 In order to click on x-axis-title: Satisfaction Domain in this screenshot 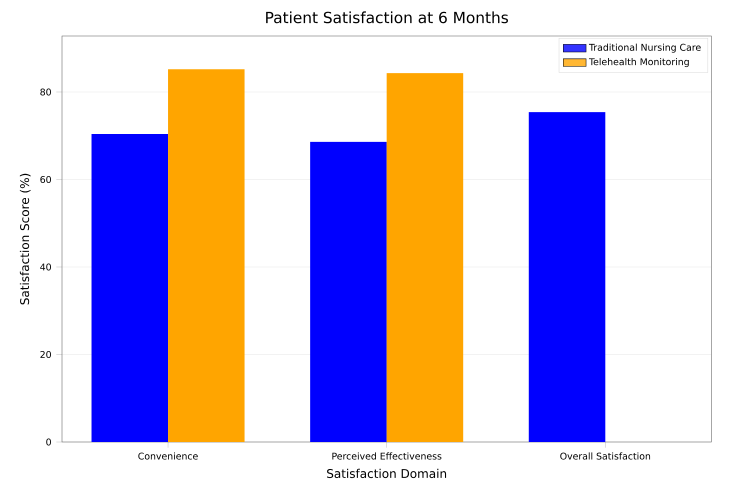, I will do `click(386, 473)`.